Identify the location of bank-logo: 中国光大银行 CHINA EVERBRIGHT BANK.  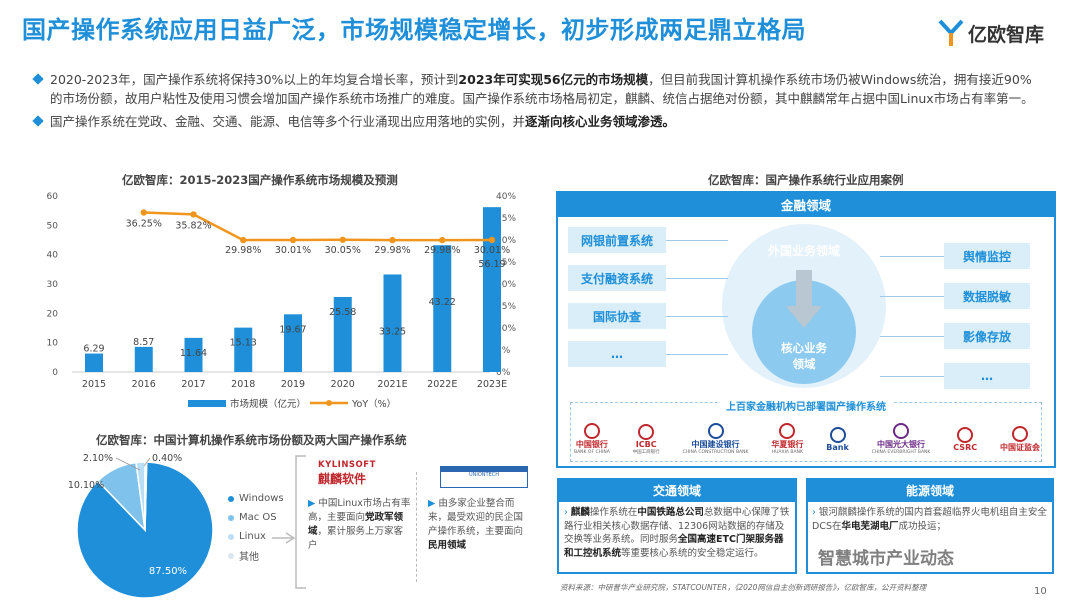
(901, 439).